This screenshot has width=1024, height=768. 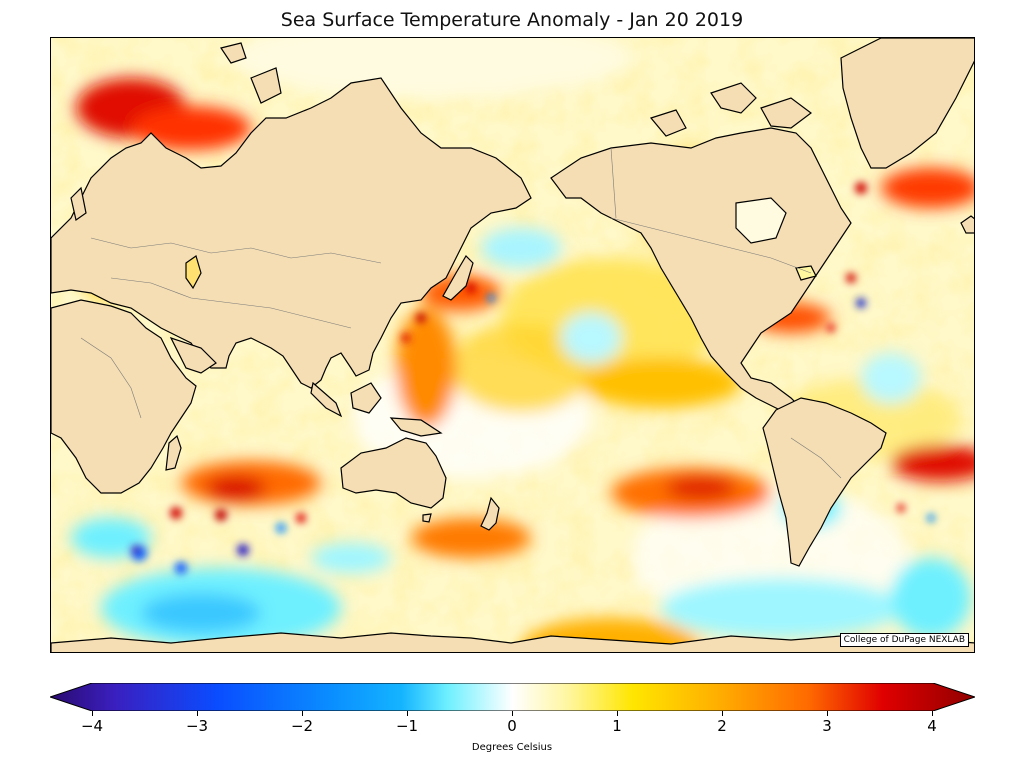 I want to click on tasmania, so click(x=427, y=518).